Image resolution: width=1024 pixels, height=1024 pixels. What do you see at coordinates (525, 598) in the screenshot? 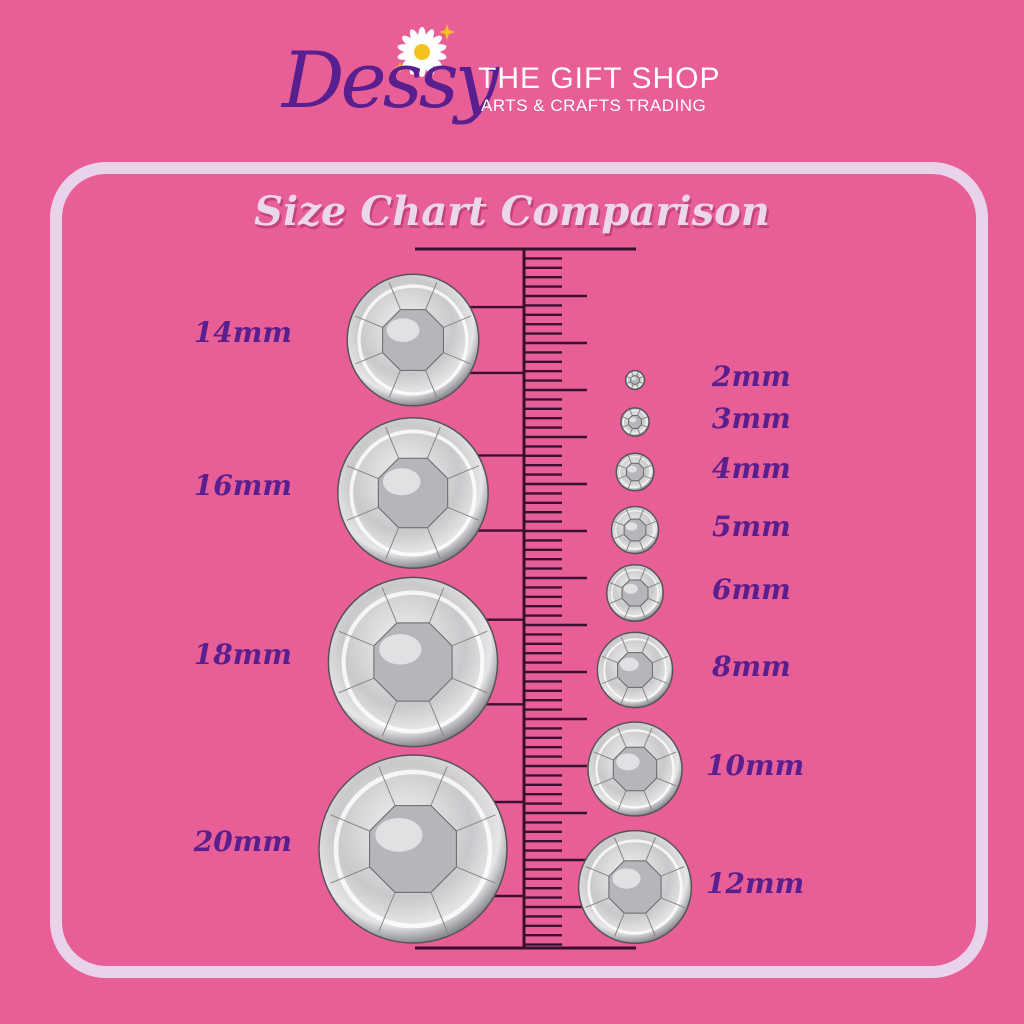
I see `ruler` at bounding box center [525, 598].